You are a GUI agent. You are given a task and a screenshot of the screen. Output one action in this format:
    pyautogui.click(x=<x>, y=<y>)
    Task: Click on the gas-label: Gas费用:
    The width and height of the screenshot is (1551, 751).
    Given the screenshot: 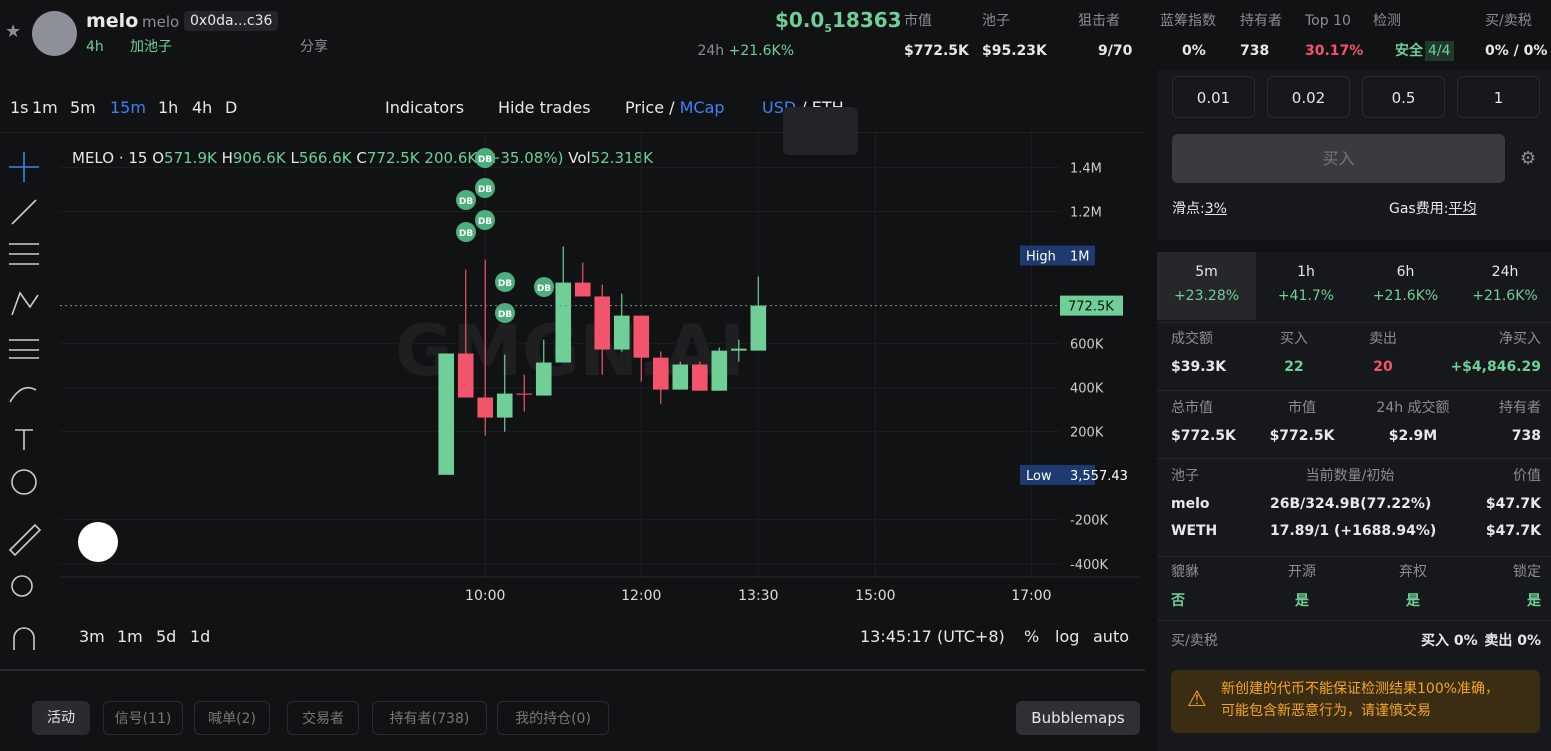 What is the action you would take?
    pyautogui.click(x=1419, y=209)
    